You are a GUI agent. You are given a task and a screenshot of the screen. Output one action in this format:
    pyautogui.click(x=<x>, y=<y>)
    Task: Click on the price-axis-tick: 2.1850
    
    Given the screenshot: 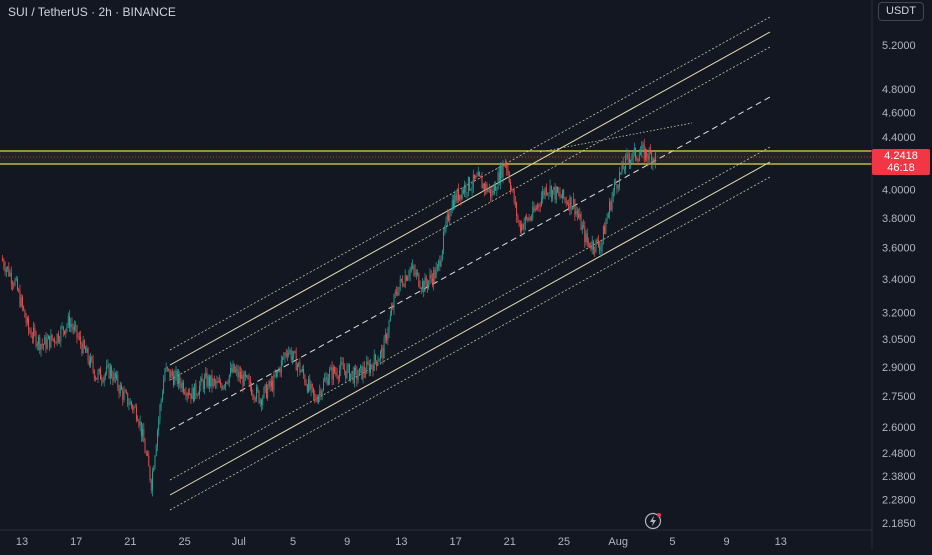 What is the action you would take?
    pyautogui.click(x=899, y=524)
    